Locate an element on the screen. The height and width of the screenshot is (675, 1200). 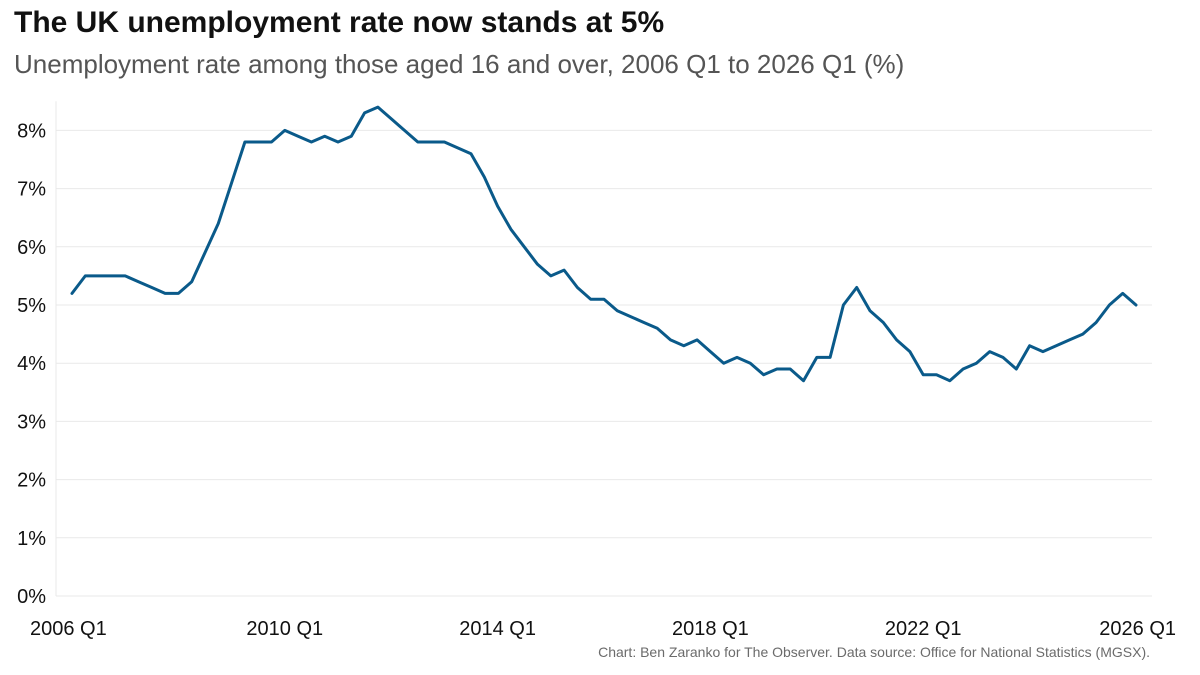
y-tick-label: 8% is located at coordinates (31, 131).